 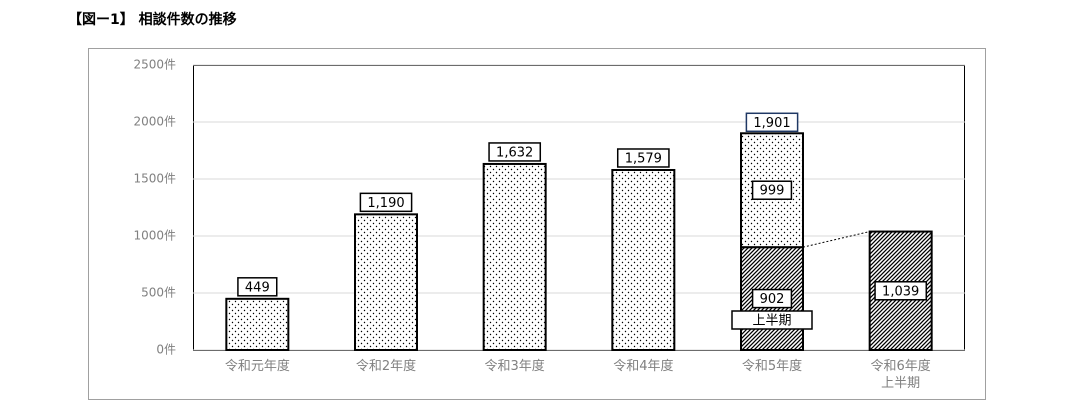 What do you see at coordinates (772, 366) in the screenshot?
I see `x-tick-label: 令和5年度` at bounding box center [772, 366].